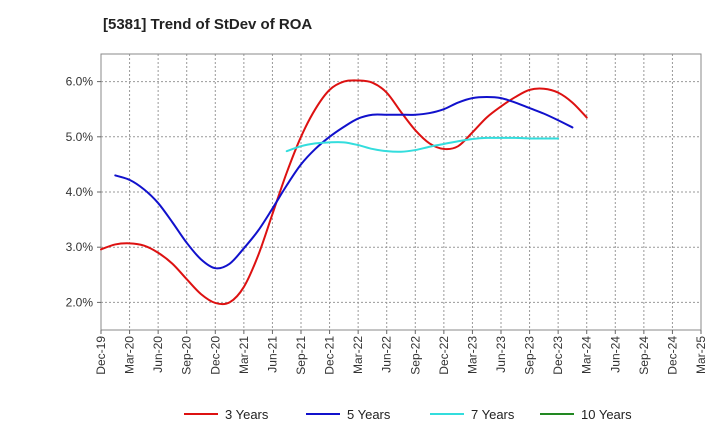 This screenshot has width=720, height=440. I want to click on x-tick-label: Dec-22, so click(444, 355).